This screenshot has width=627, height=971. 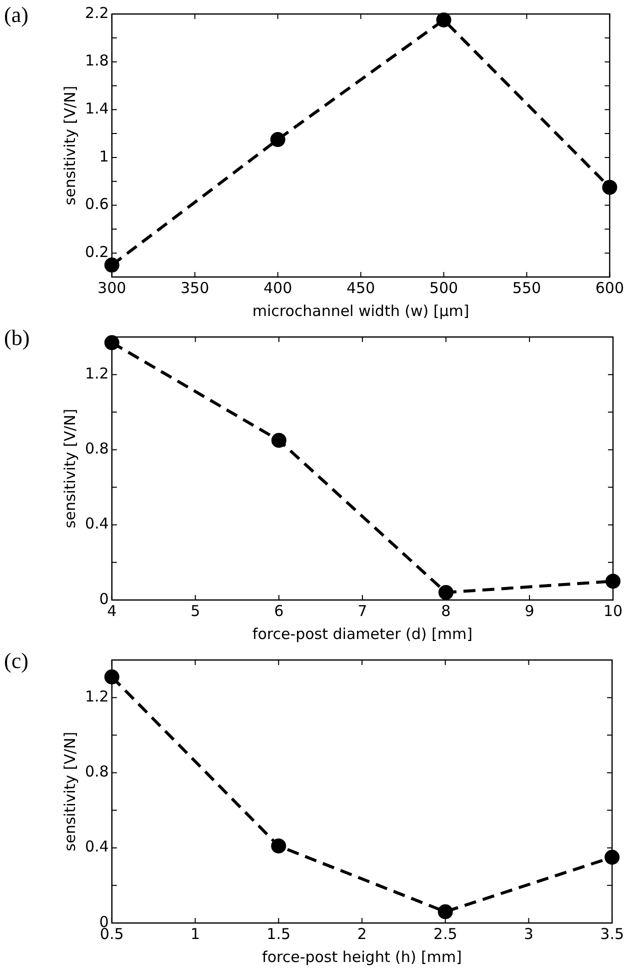 What do you see at coordinates (277, 287) in the screenshot?
I see `x-tick-label: 400` at bounding box center [277, 287].